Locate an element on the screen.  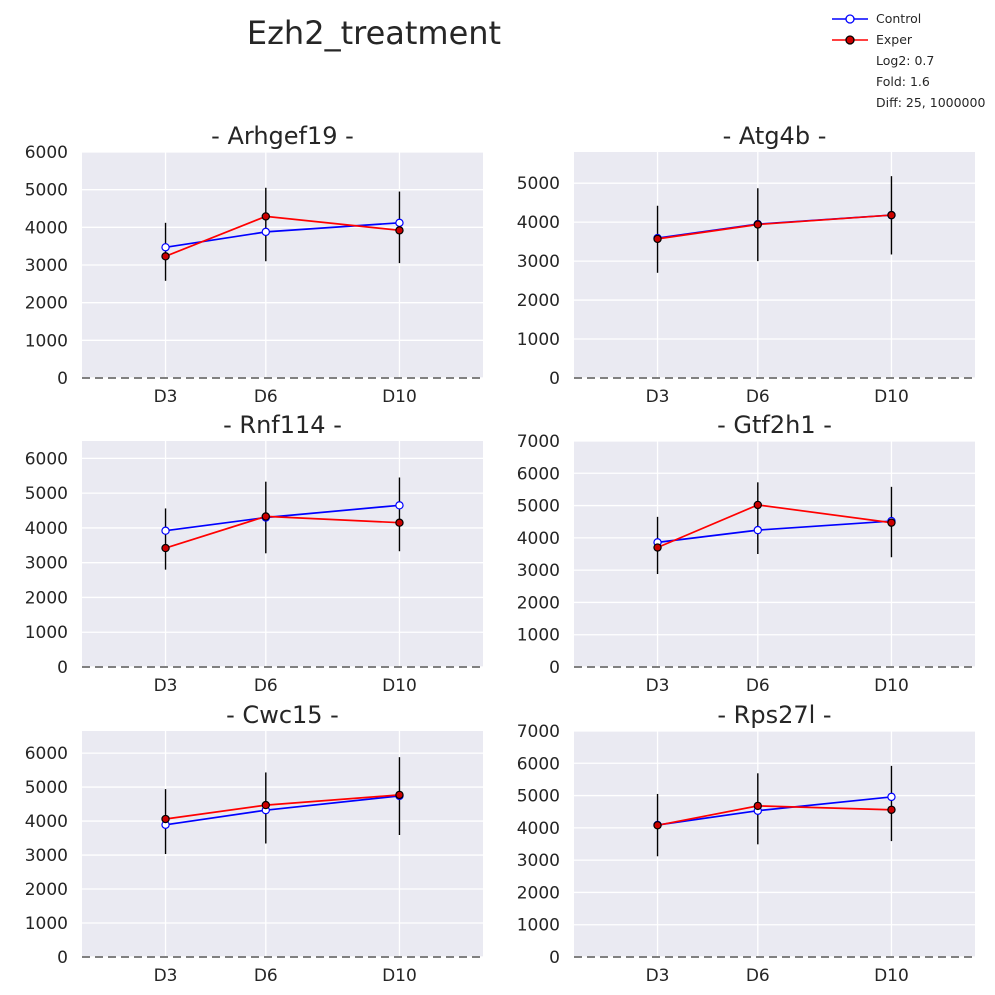
subplot-title: - Arhgef19 - is located at coordinates (282, 136).